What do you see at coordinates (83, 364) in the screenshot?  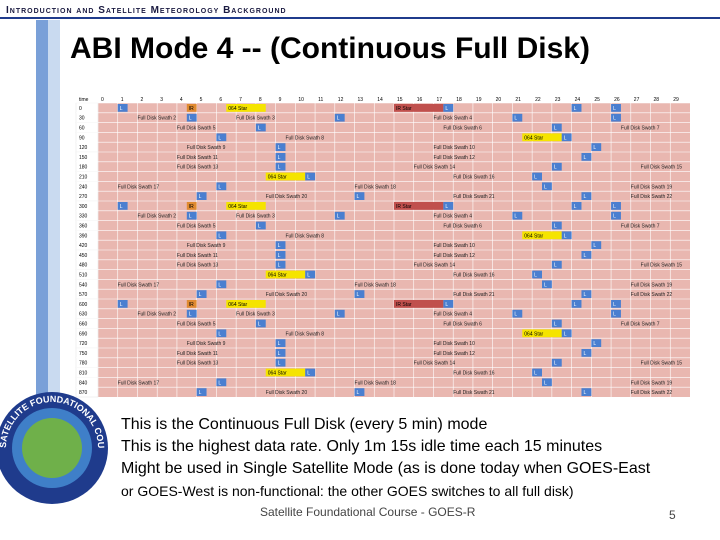 I see `time-label: 780` at bounding box center [83, 364].